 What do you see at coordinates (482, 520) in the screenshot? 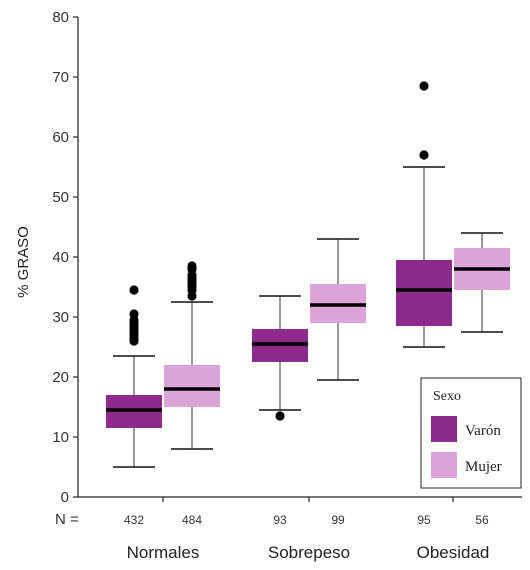
I see `n-label: 56` at bounding box center [482, 520].